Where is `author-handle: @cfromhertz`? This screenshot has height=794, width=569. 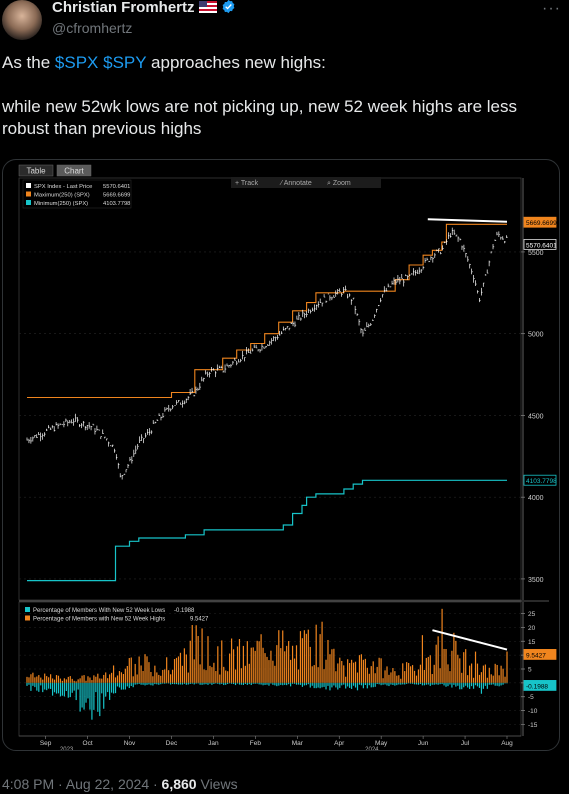 author-handle: @cfromhertz is located at coordinates (92, 28).